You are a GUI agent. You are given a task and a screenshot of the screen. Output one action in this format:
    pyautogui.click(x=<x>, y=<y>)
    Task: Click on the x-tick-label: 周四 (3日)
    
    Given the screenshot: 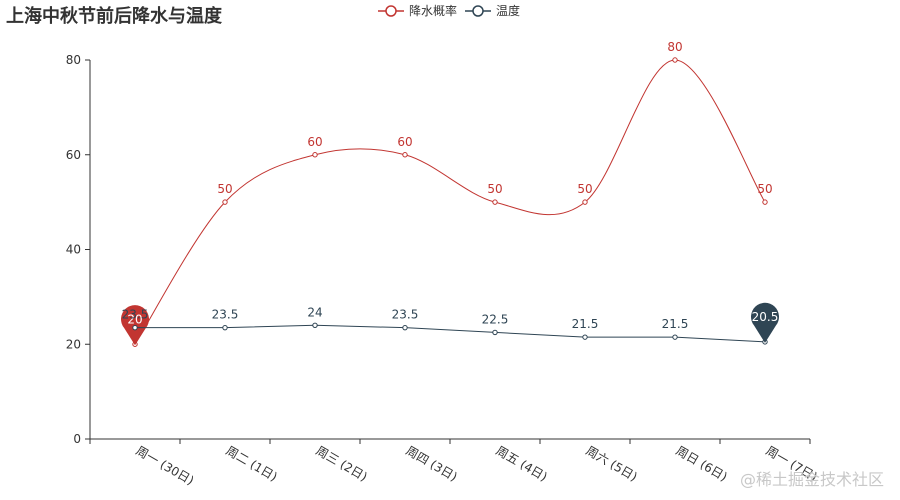 What is the action you would take?
    pyautogui.click(x=432, y=463)
    